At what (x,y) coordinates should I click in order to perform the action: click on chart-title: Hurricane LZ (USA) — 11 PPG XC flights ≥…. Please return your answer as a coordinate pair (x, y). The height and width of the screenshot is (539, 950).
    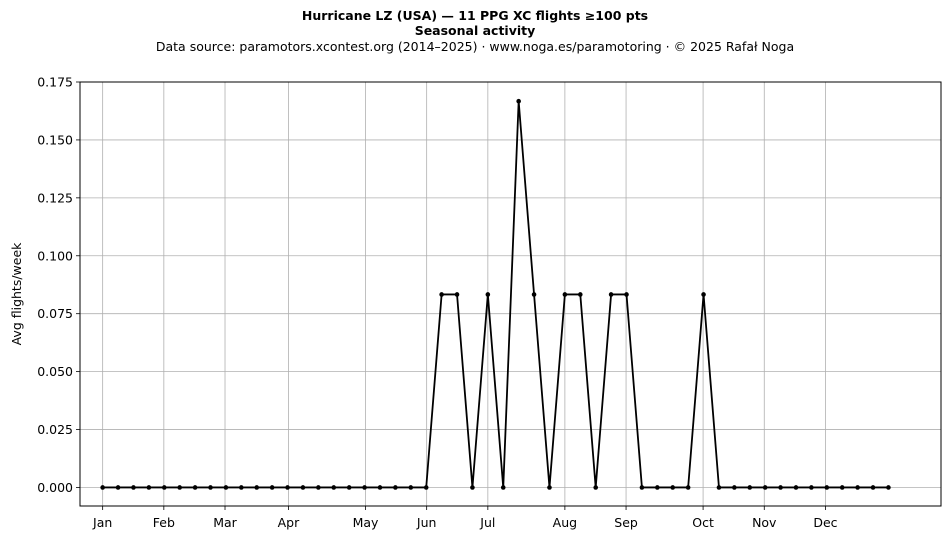
    Looking at the image, I should click on (475, 15).